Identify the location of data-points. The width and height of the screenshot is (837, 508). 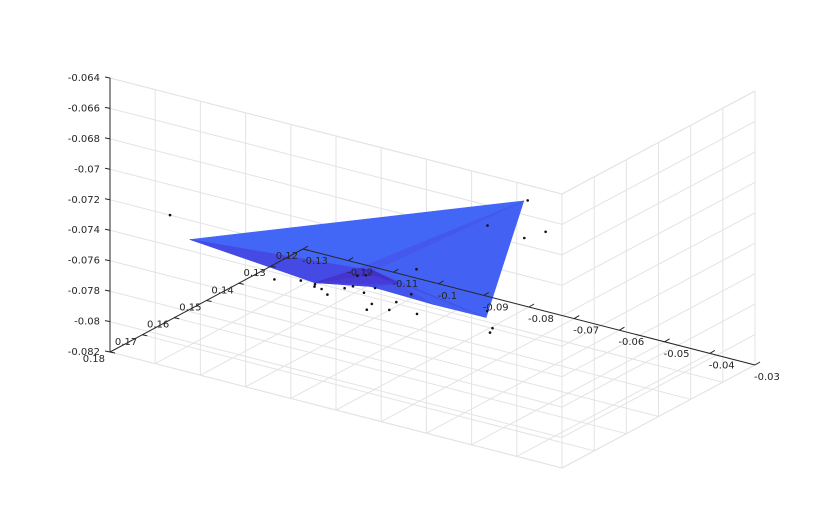
(357, 266).